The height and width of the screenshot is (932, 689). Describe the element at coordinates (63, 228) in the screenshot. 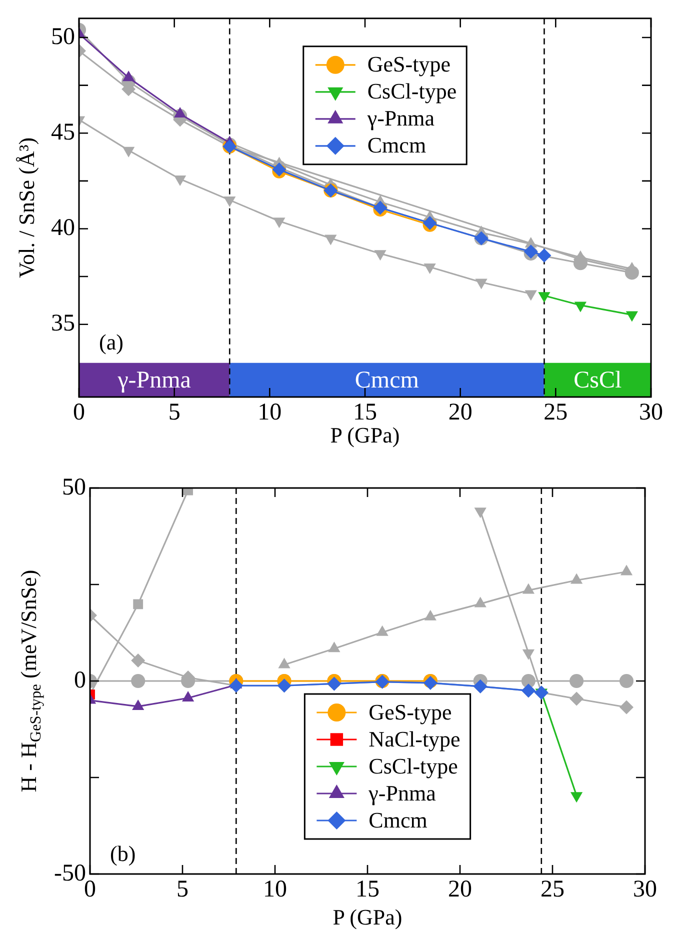

I see `y-tick-label: 40` at that location.